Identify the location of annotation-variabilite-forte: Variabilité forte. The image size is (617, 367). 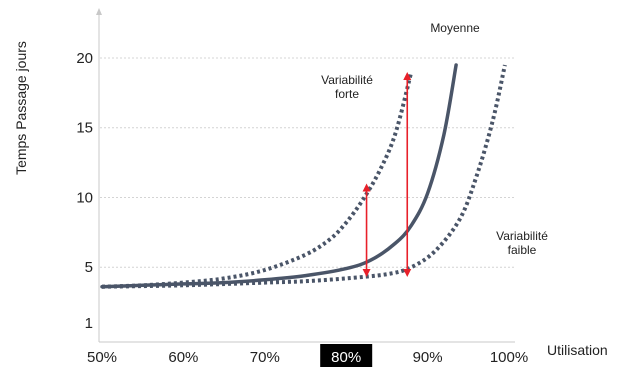
(347, 87).